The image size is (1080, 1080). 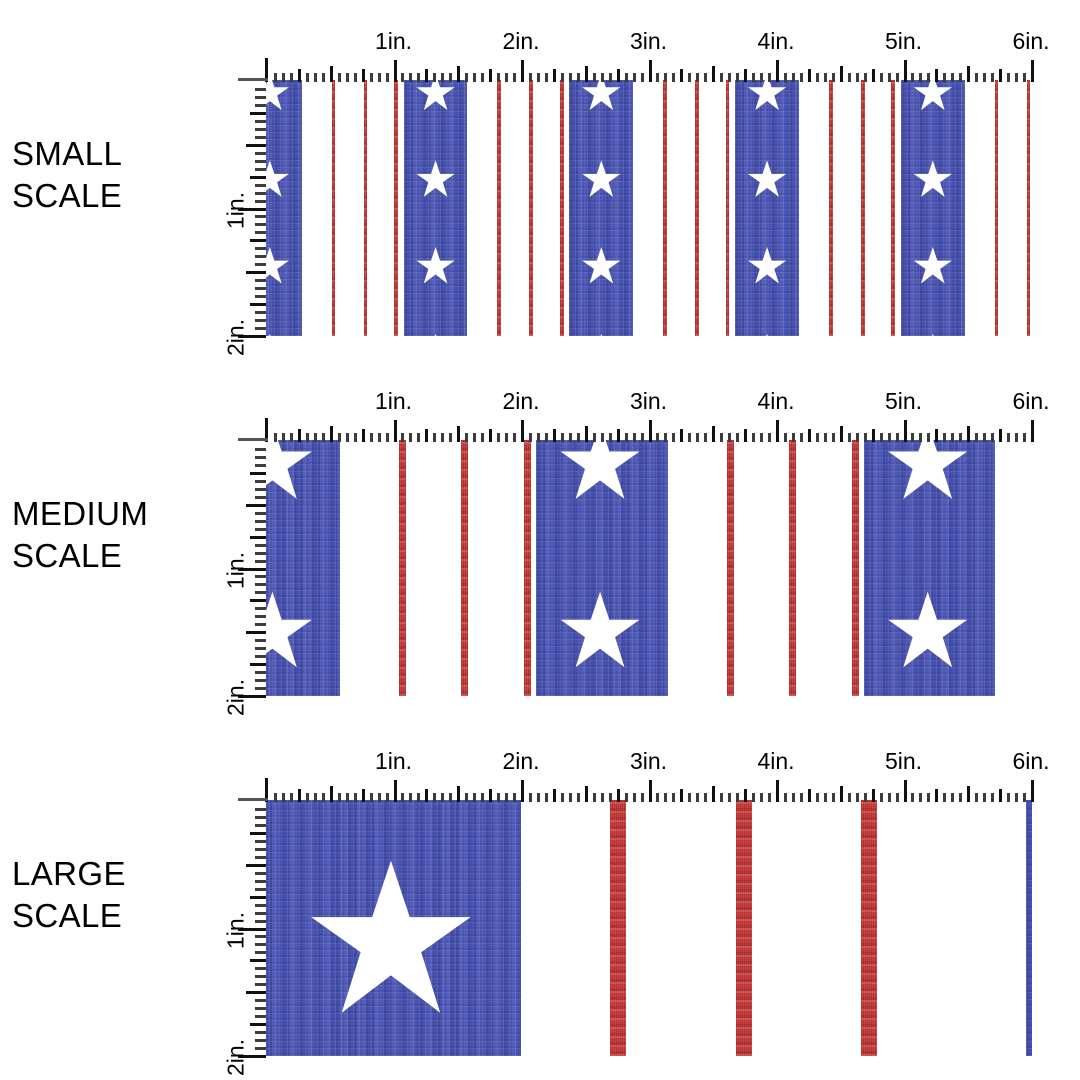 I want to click on ruler-label-h: 1in., so click(x=393, y=401).